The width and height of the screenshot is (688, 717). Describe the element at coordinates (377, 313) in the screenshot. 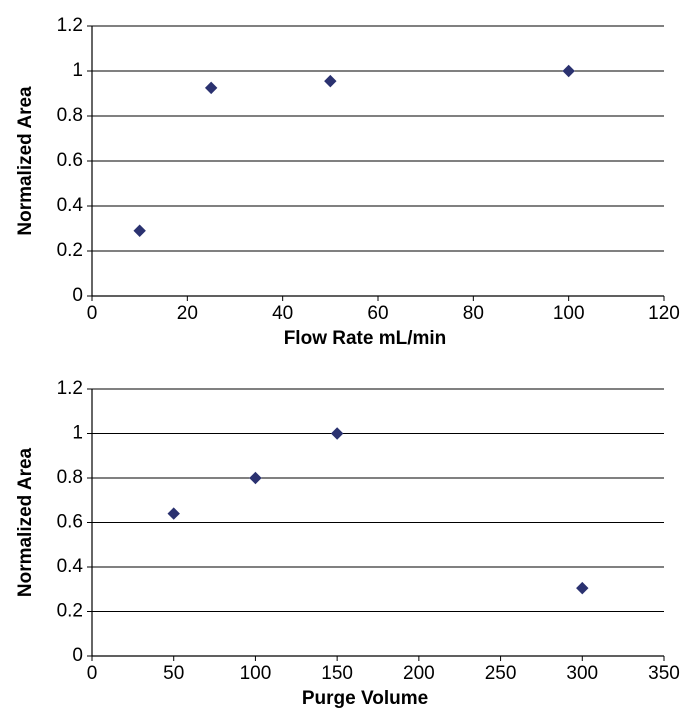

I see `x-tick-label: 60` at that location.